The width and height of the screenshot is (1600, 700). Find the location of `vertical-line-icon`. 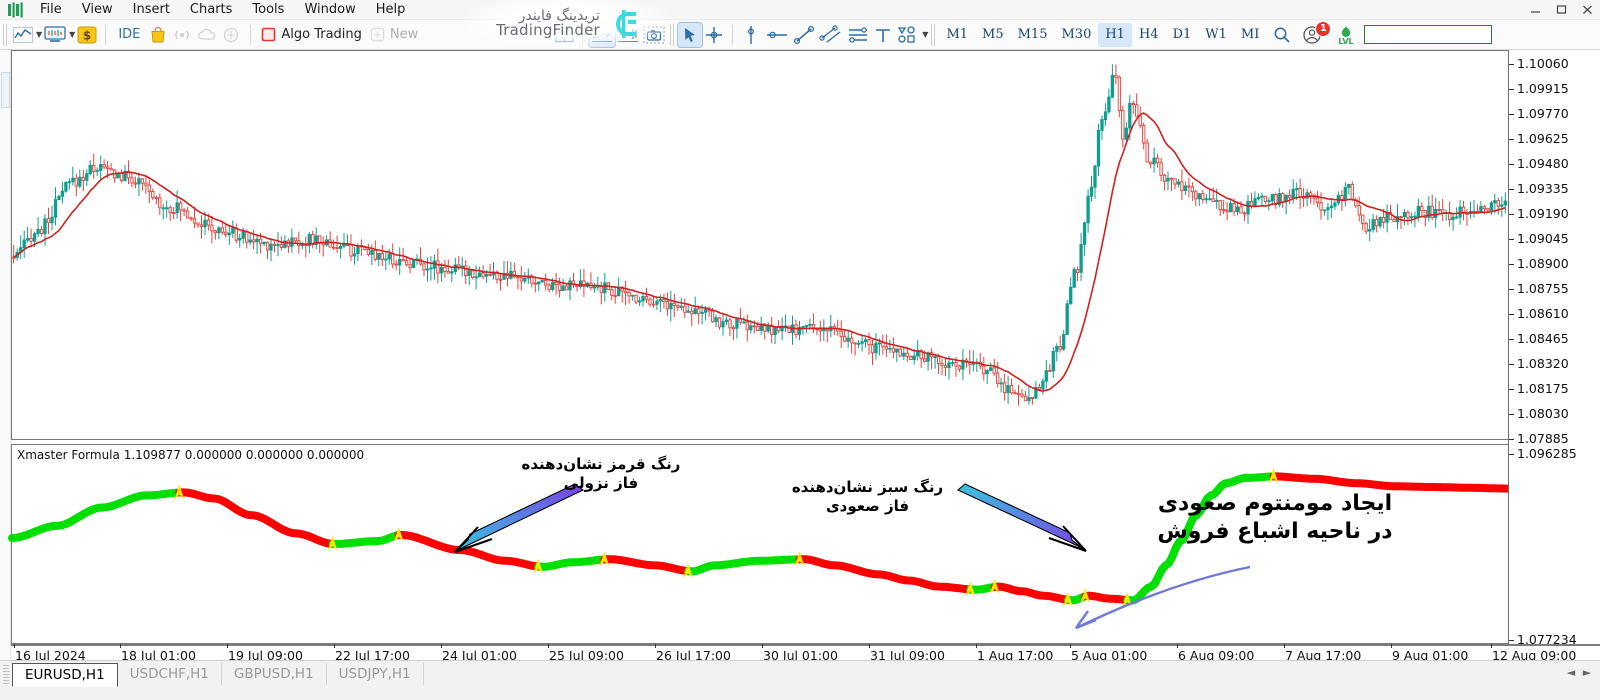

vertical-line-icon is located at coordinates (751, 35).